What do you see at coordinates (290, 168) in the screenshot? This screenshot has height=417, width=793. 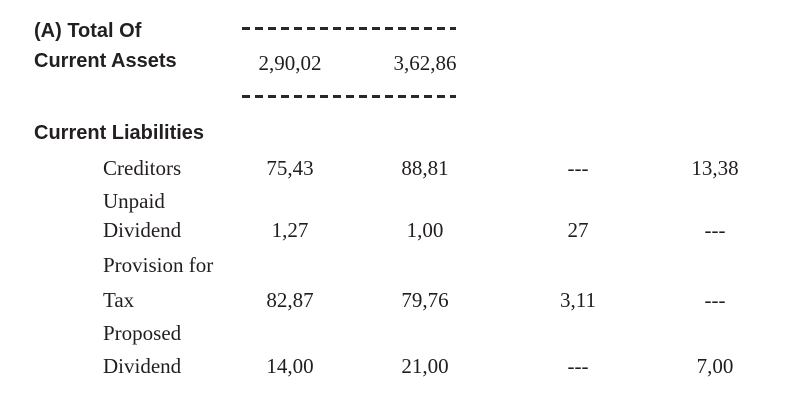 I see `creditors-value-col1: 75,43` at bounding box center [290, 168].